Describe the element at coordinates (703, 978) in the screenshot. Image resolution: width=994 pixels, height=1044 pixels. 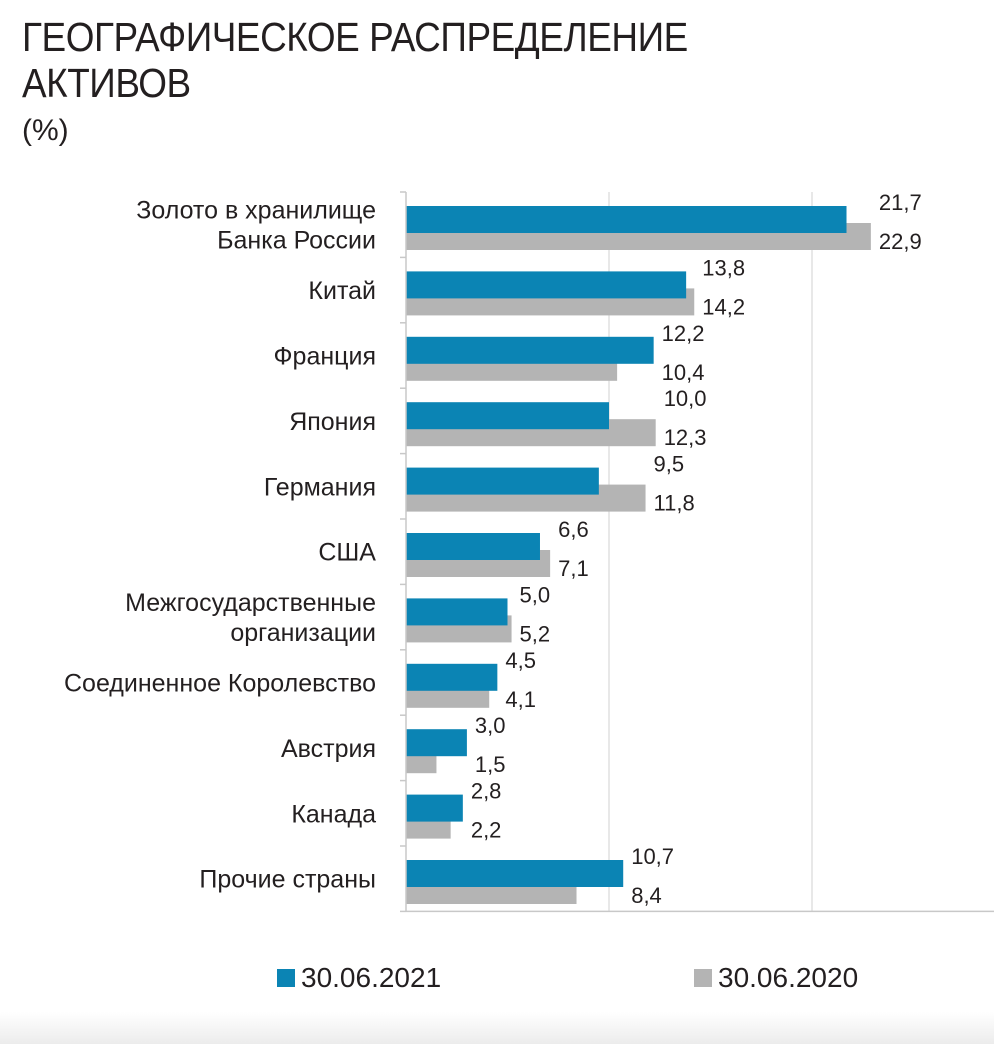
I see `legend-swatch-2020` at that location.